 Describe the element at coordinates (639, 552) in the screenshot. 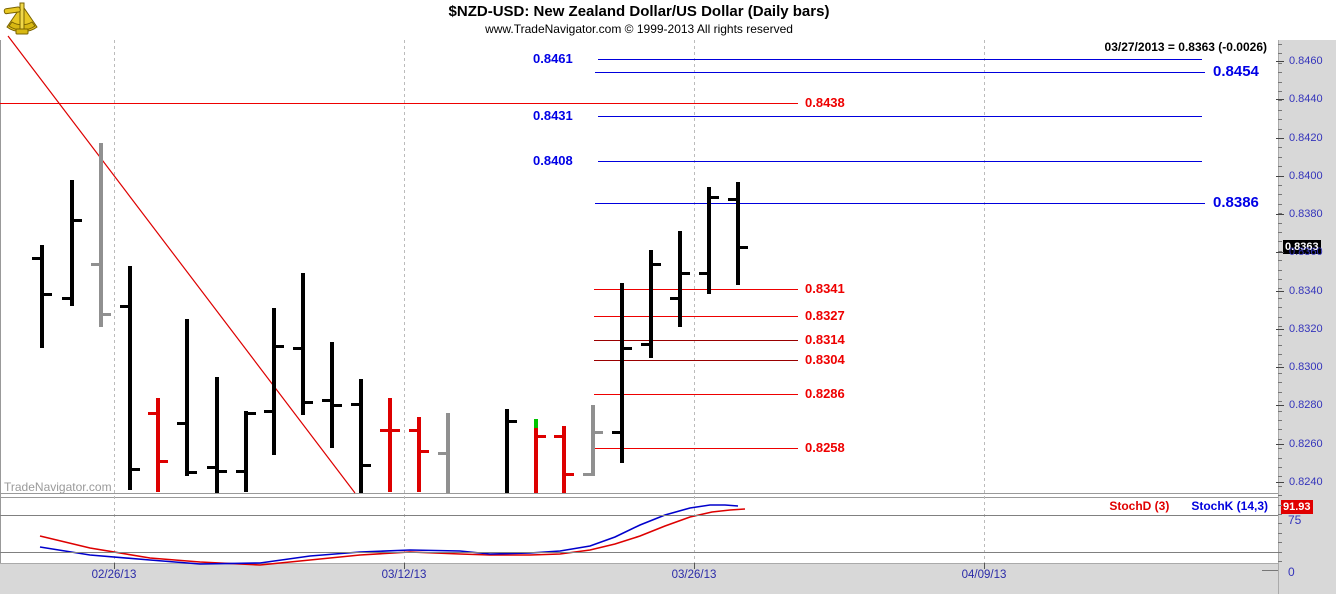

I see `stoch-gridline` at that location.